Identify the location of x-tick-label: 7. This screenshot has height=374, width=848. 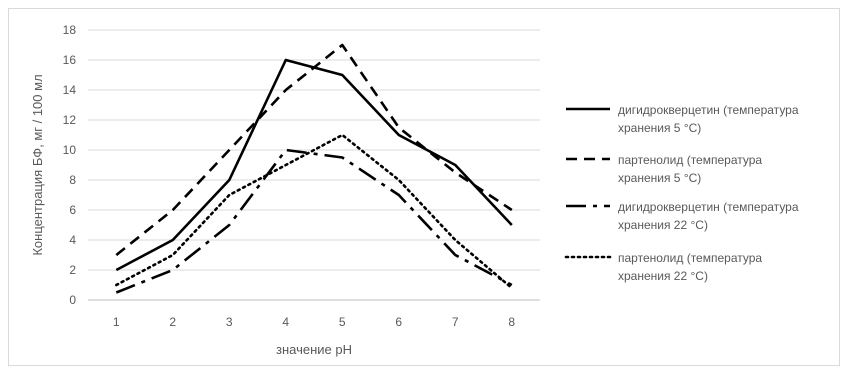
(455, 322).